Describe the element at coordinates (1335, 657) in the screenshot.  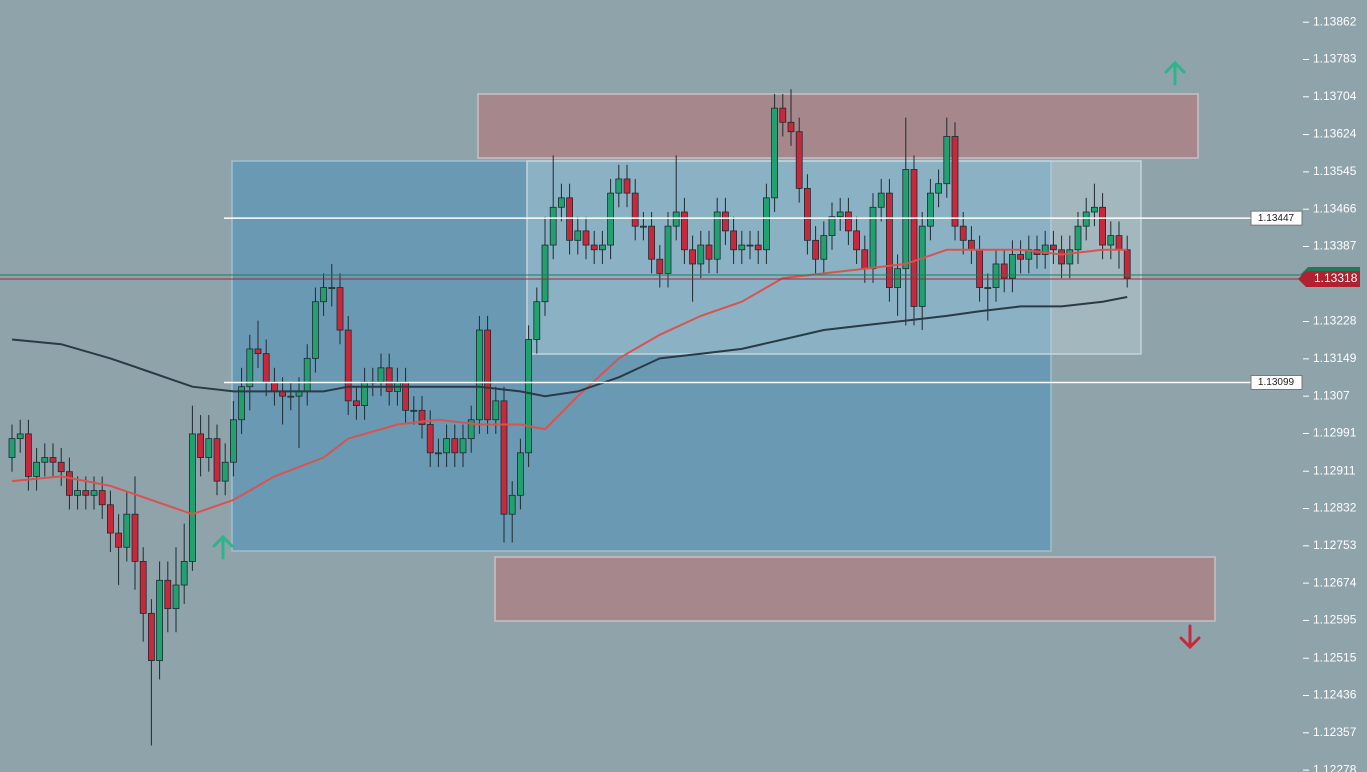
I see `y-tick-label: 1.12515` at that location.